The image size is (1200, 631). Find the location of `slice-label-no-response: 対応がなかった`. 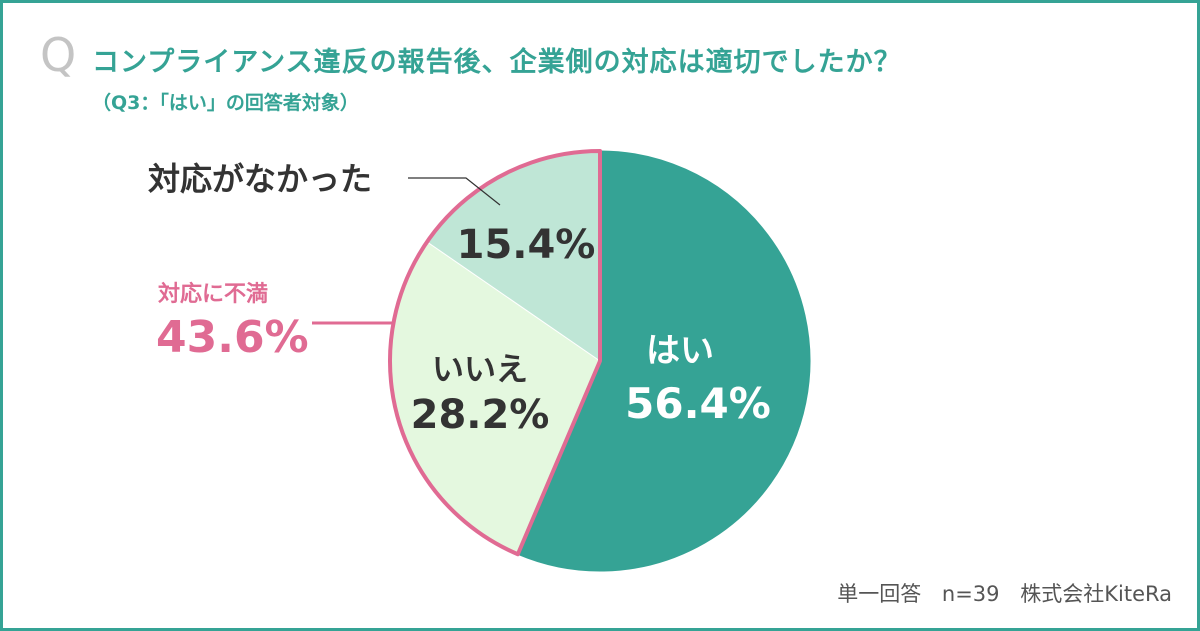

slice-label-no-response: 対応がなかった is located at coordinates (260, 179).